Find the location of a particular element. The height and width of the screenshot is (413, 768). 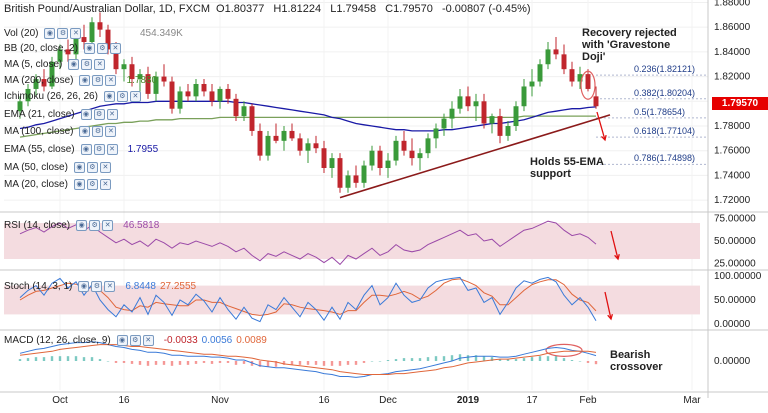

indicator-legend-row: EMA (55, close) ◉ ⚙ ✕ 1.7955 is located at coordinates (81, 149).